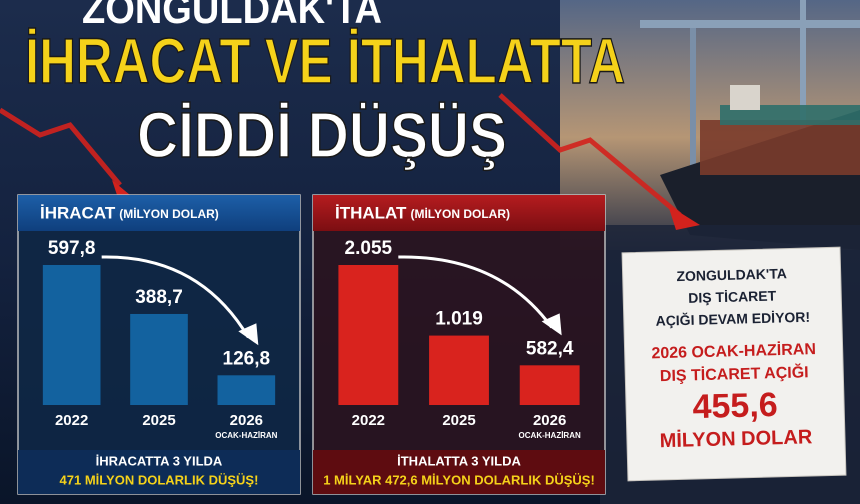  I want to click on chart-title: İTHALAT, so click(371, 212).